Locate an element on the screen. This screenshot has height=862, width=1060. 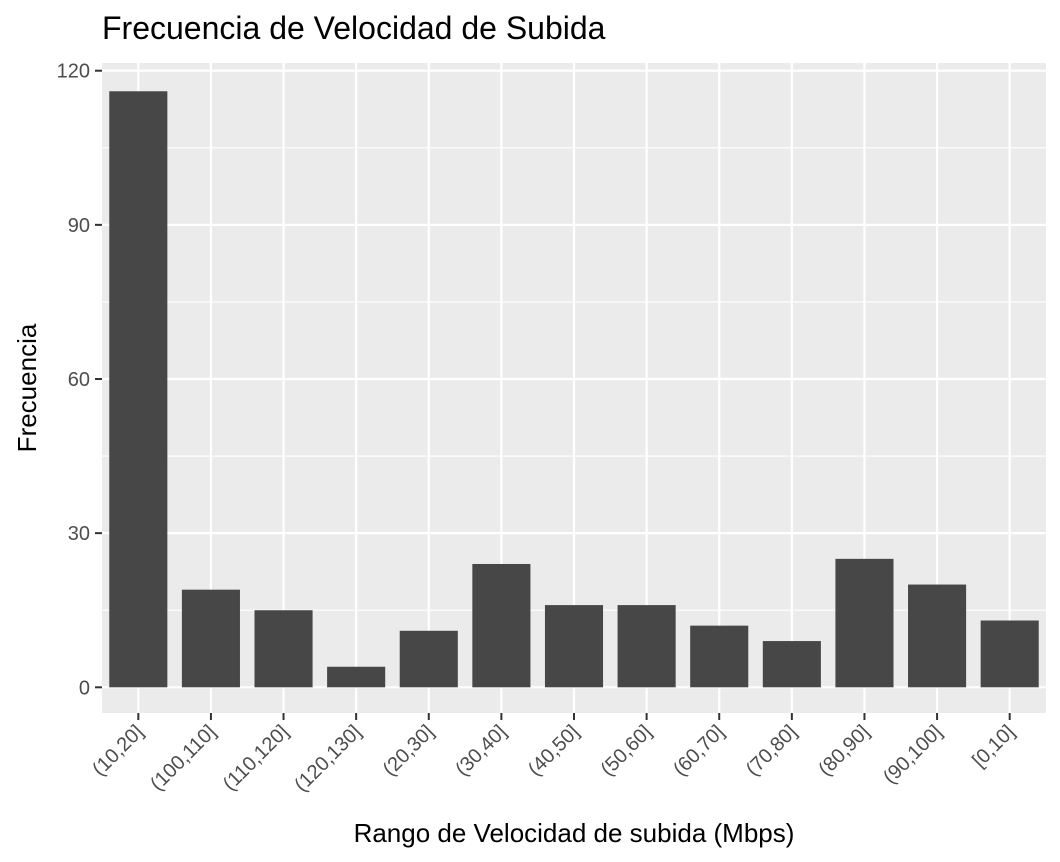
x-tick-label: (40,50] is located at coordinates (554, 751).